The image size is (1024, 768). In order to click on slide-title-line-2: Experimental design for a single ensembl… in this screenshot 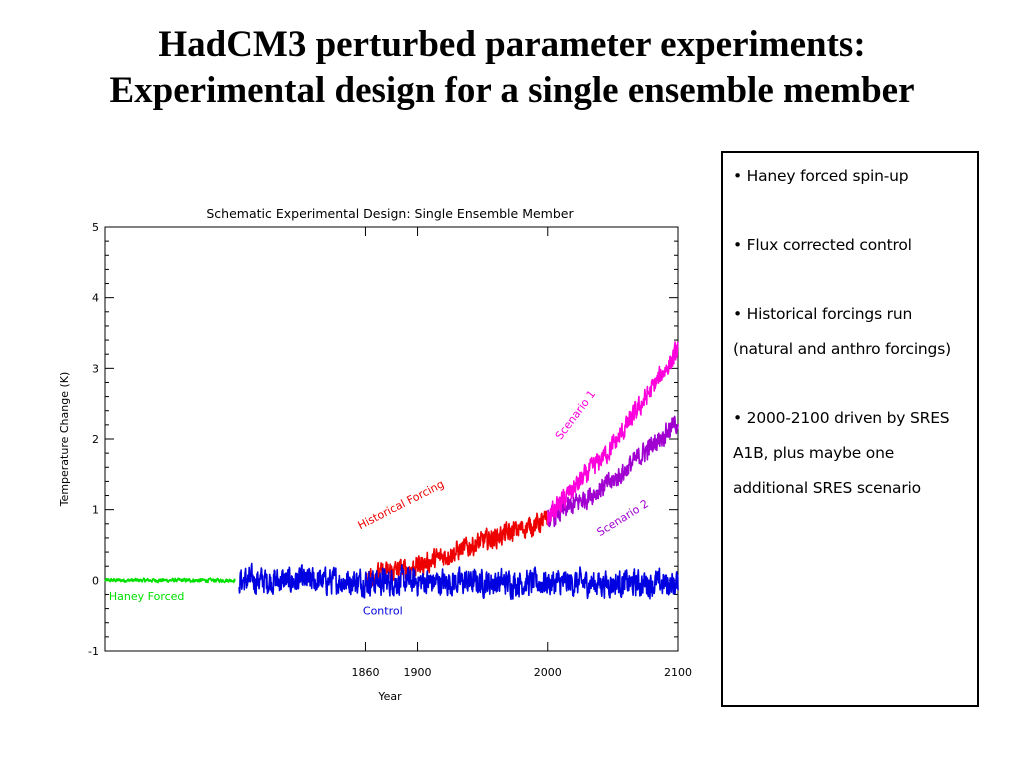, I will do `click(512, 90)`.